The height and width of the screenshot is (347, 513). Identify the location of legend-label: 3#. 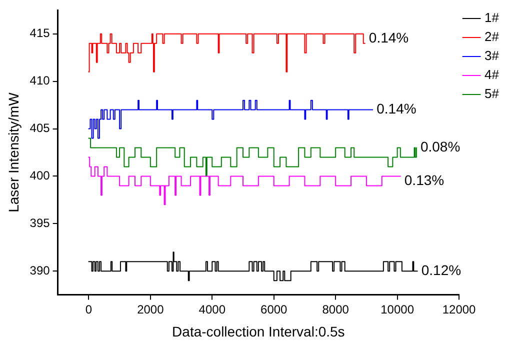
(492, 56).